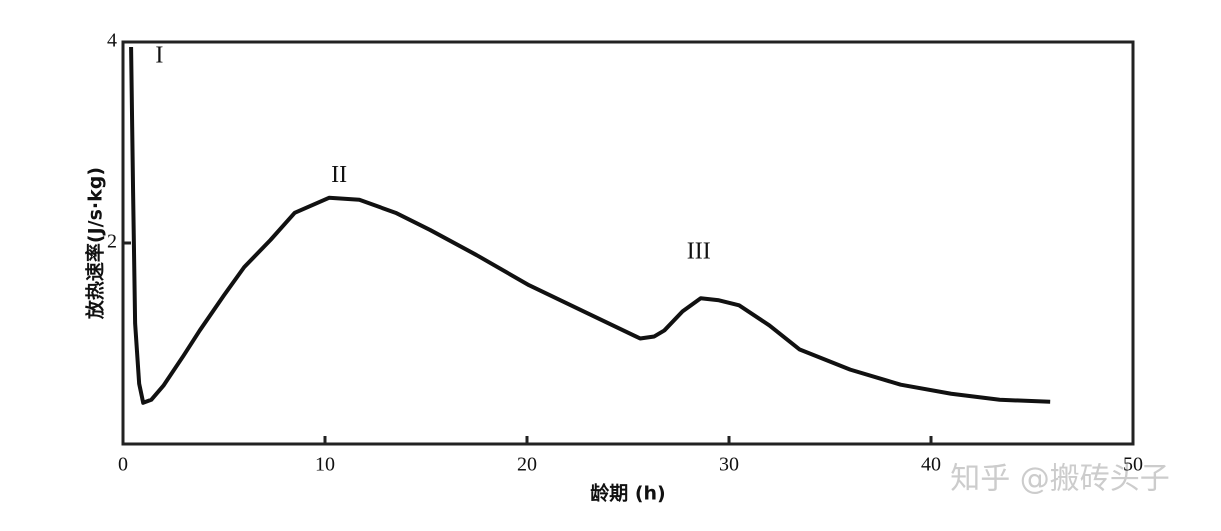  What do you see at coordinates (95, 243) in the screenshot?
I see `y-axis-label: 放热速率(J/s·kg)` at bounding box center [95, 243].